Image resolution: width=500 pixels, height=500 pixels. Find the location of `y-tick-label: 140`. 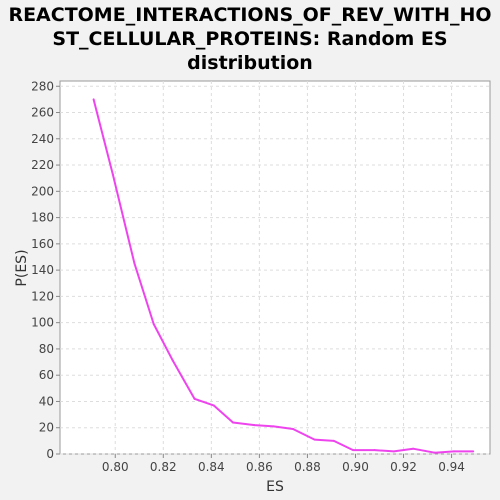

y-tick-label: 140 is located at coordinates (42, 270).